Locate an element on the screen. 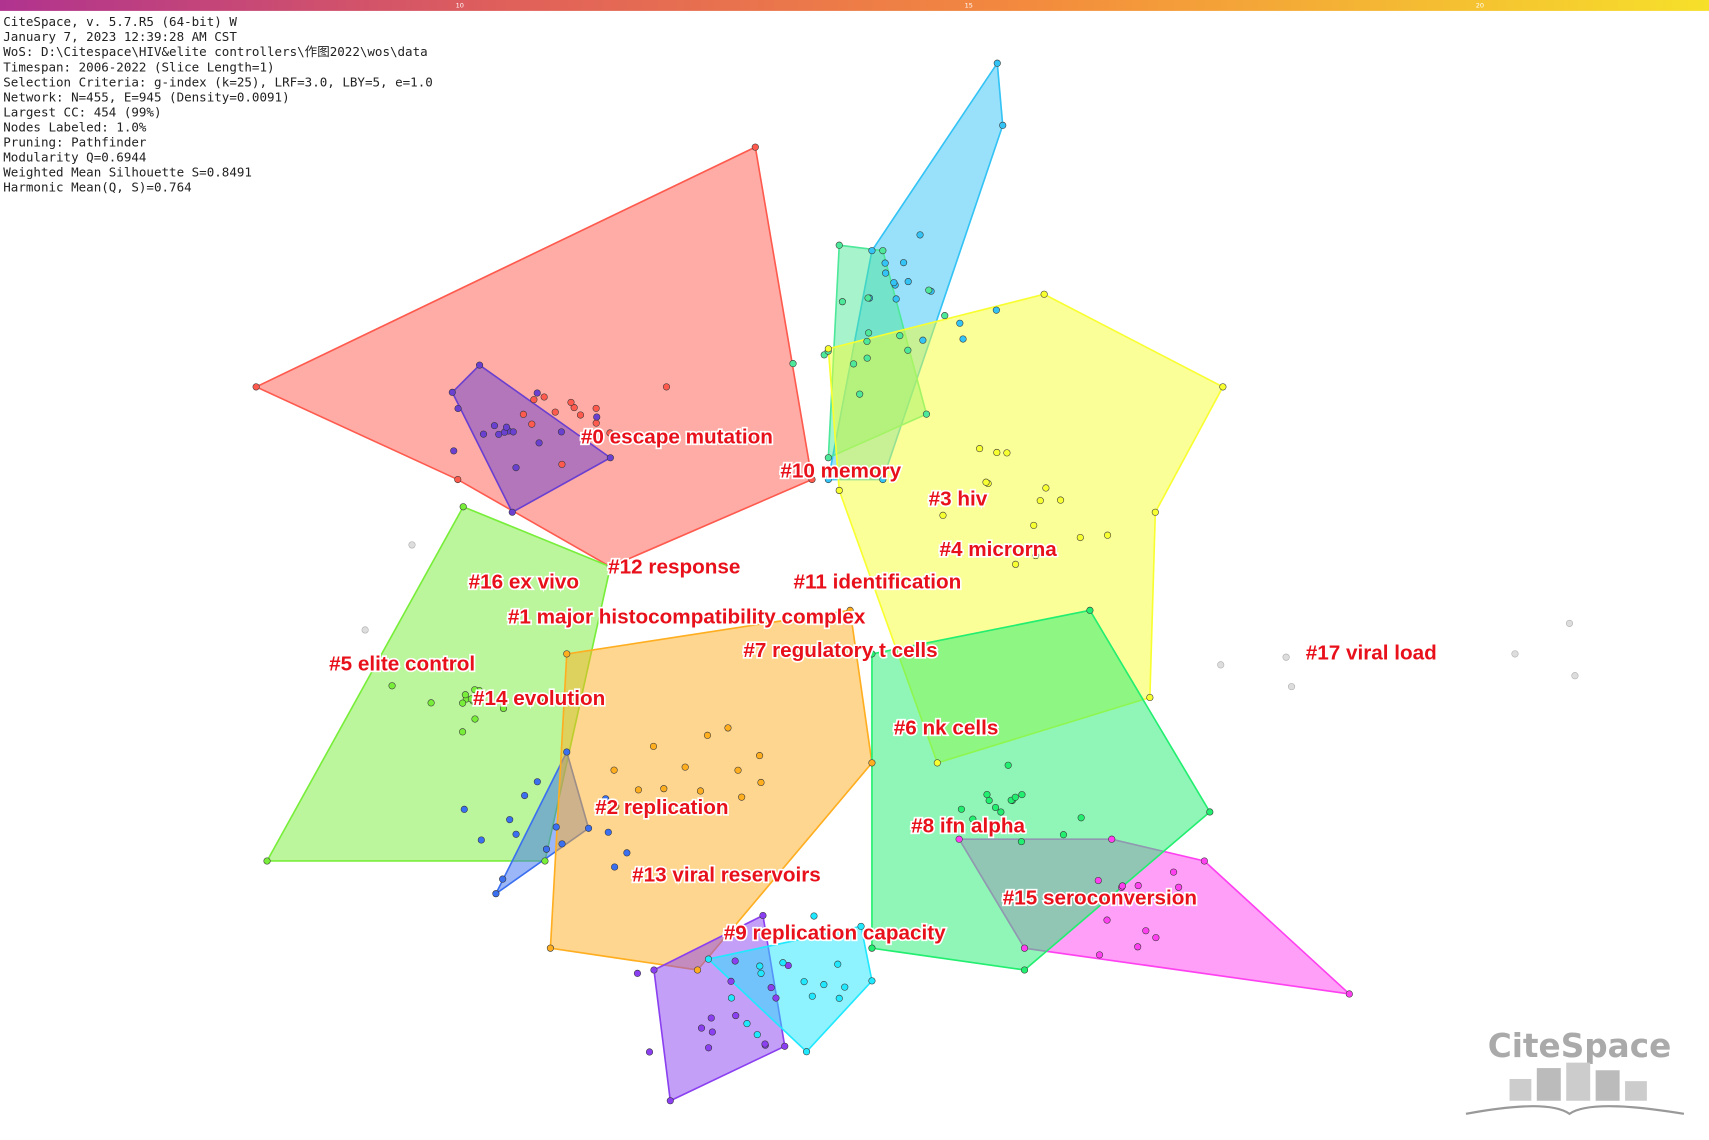  info-line: Timespan: 2006-2022 (Slice Length=1) is located at coordinates (138, 66).